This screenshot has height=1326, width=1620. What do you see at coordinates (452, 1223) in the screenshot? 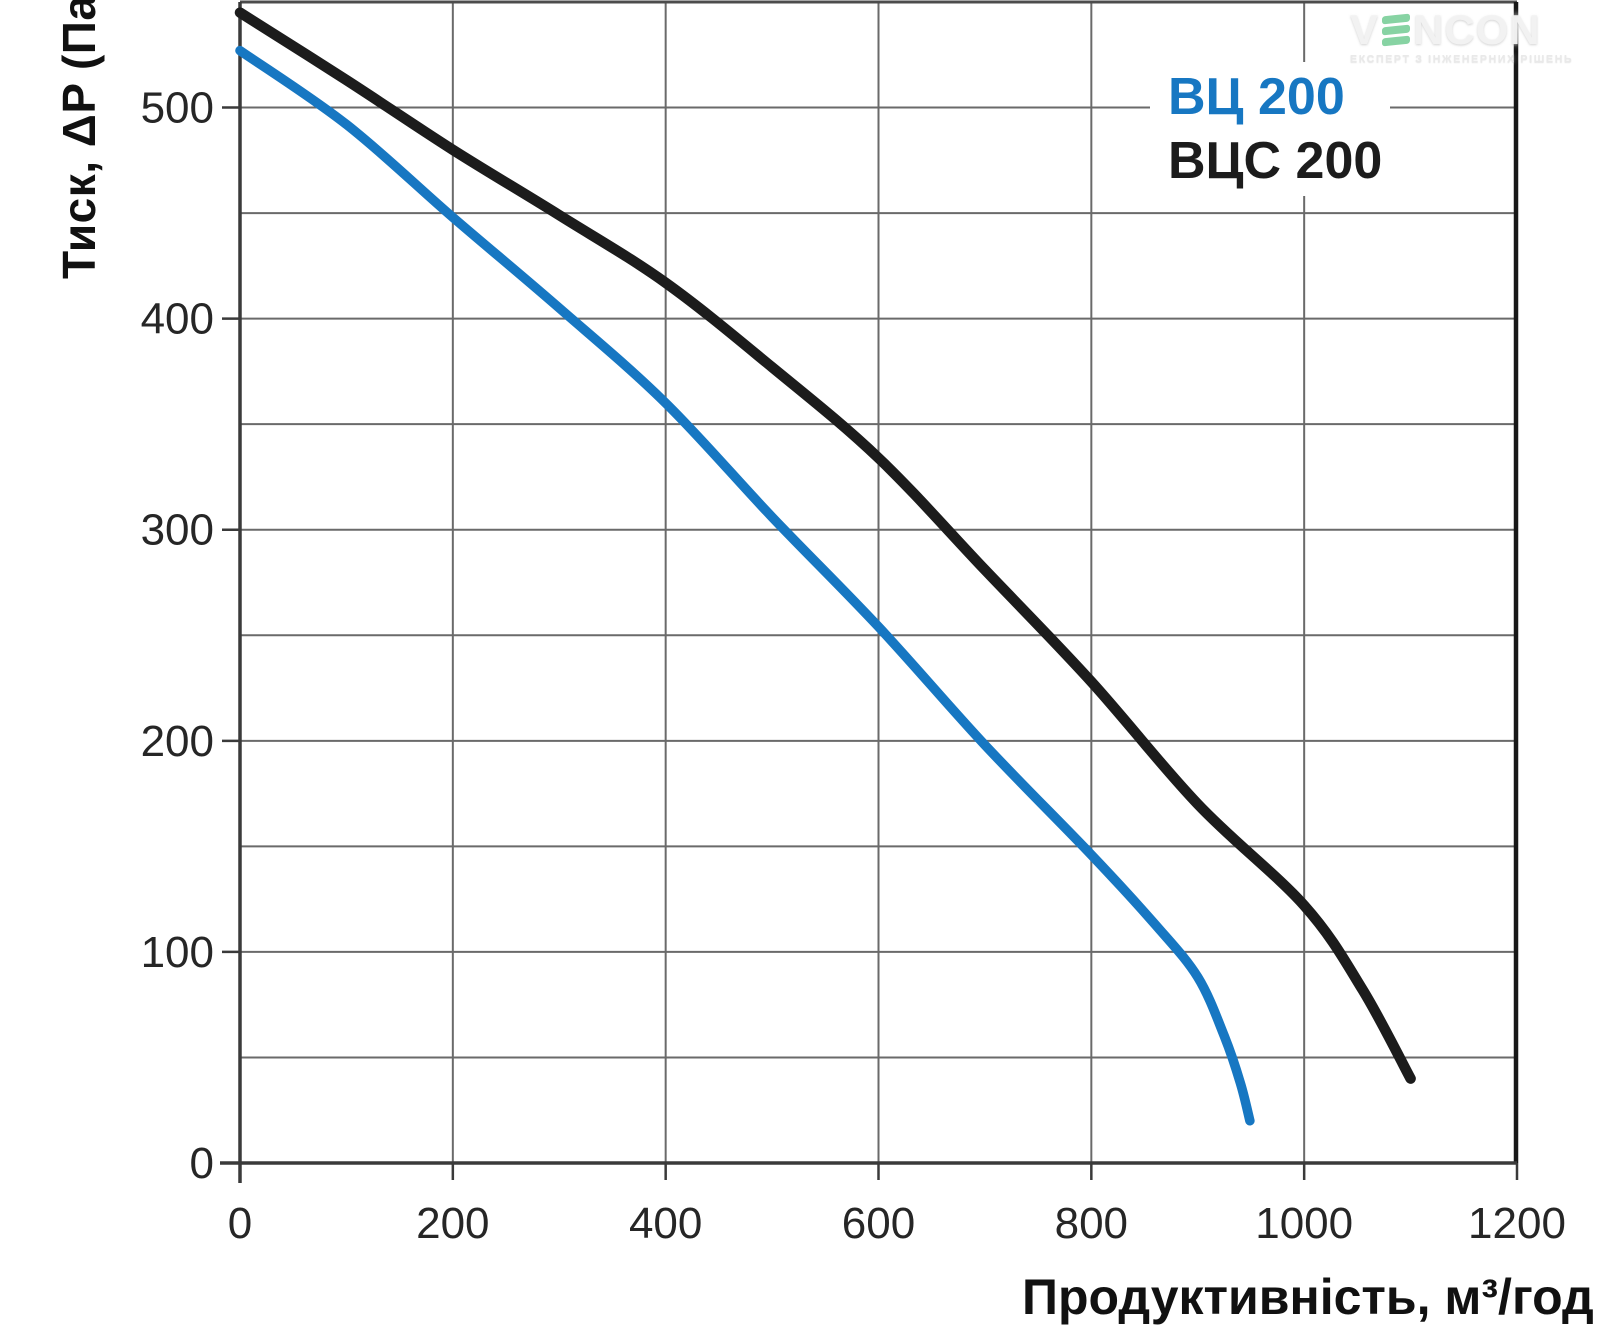
I see `x-tick-label-200: 200` at bounding box center [452, 1223].